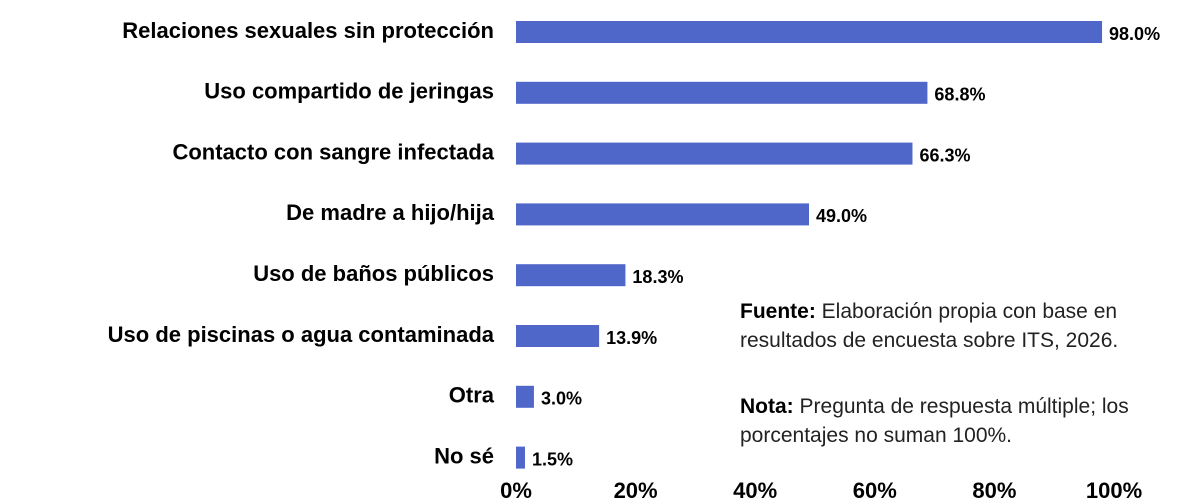  What do you see at coordinates (959, 95) in the screenshot?
I see `value-label: 68.8%` at bounding box center [959, 95].